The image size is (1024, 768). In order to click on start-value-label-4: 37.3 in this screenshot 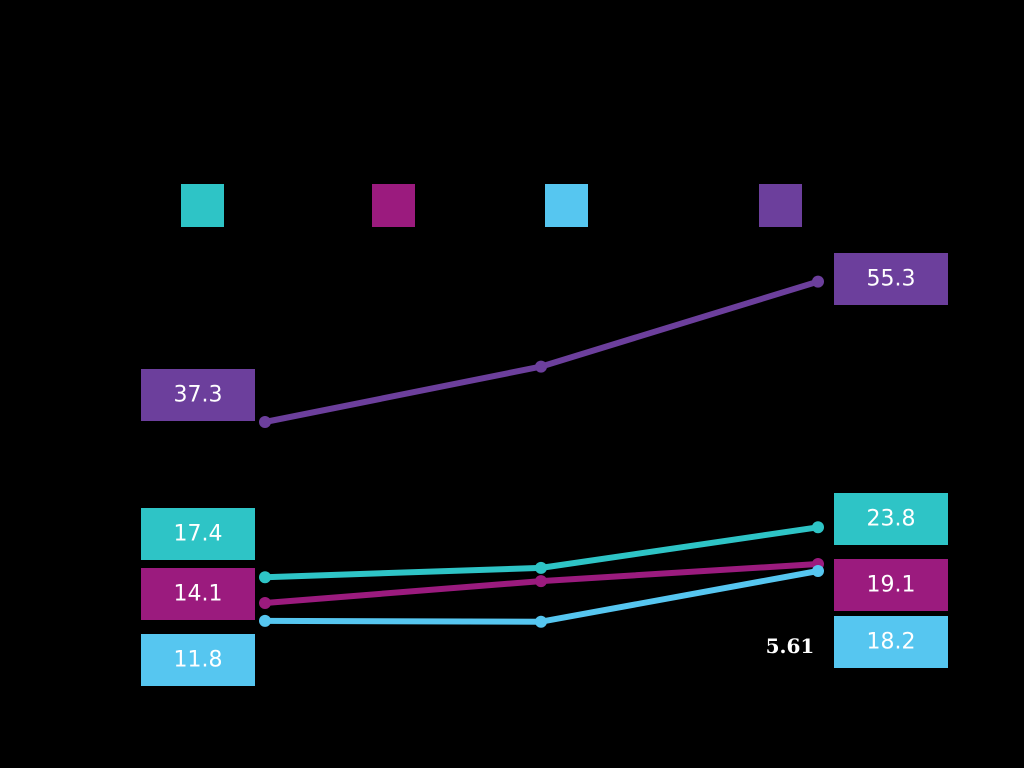, I will do `click(198, 395)`.